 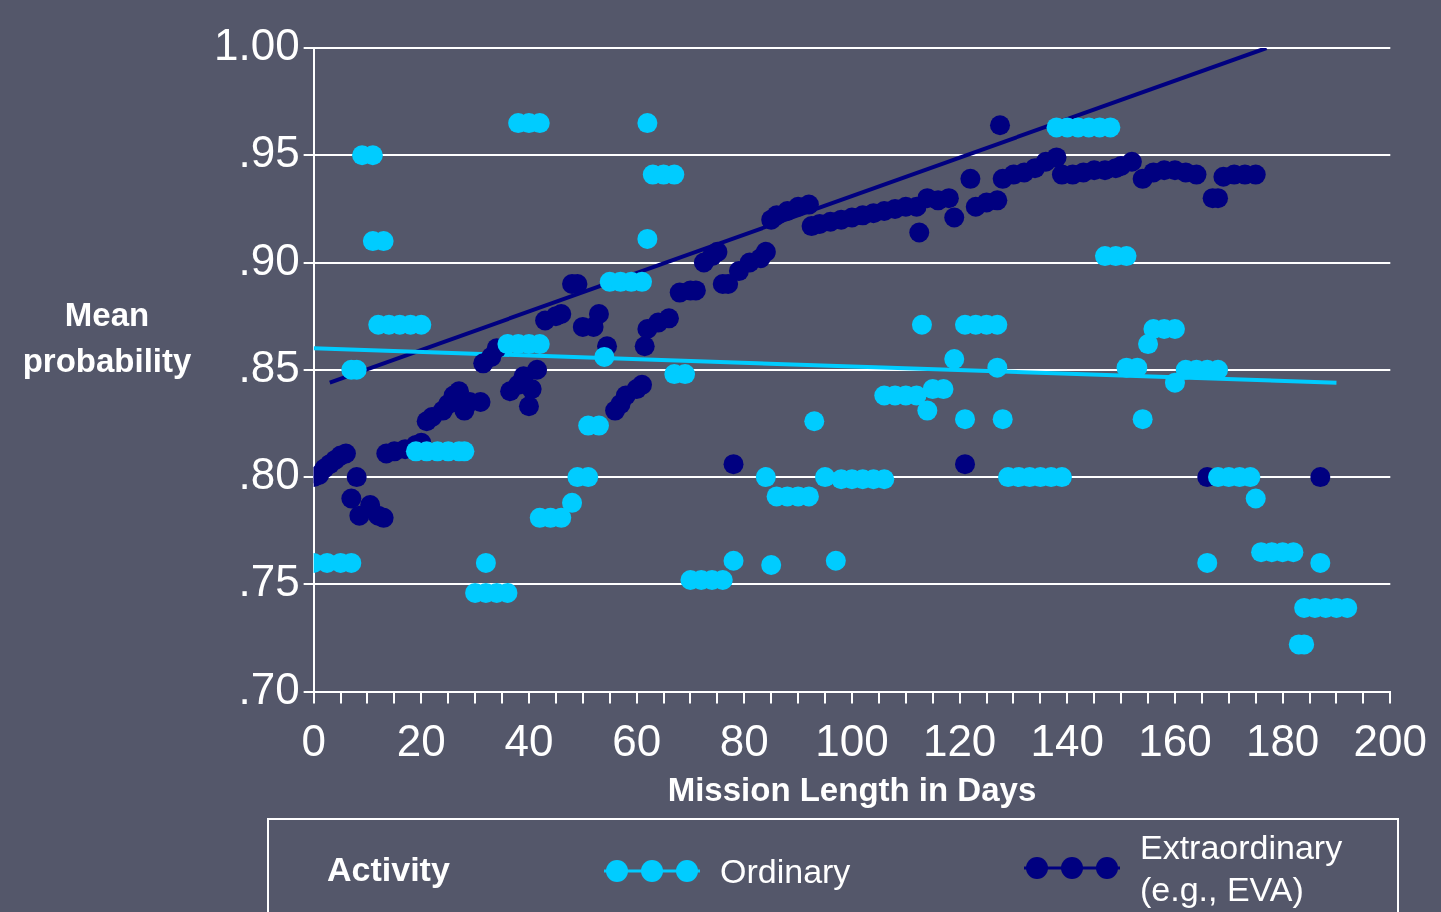 What do you see at coordinates (637, 741) in the screenshot?
I see `x-tick-label: 60` at bounding box center [637, 741].